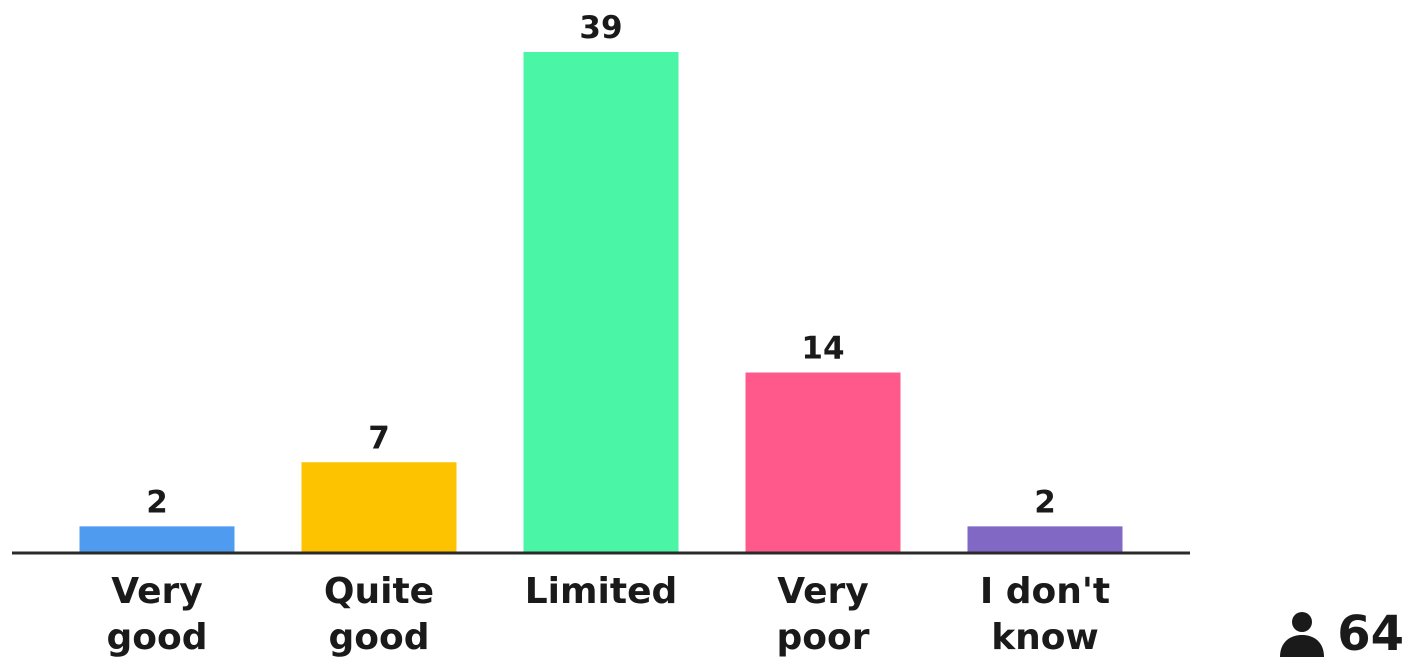  What do you see at coordinates (156, 614) in the screenshot?
I see `category-label-0: Very good` at bounding box center [156, 614].